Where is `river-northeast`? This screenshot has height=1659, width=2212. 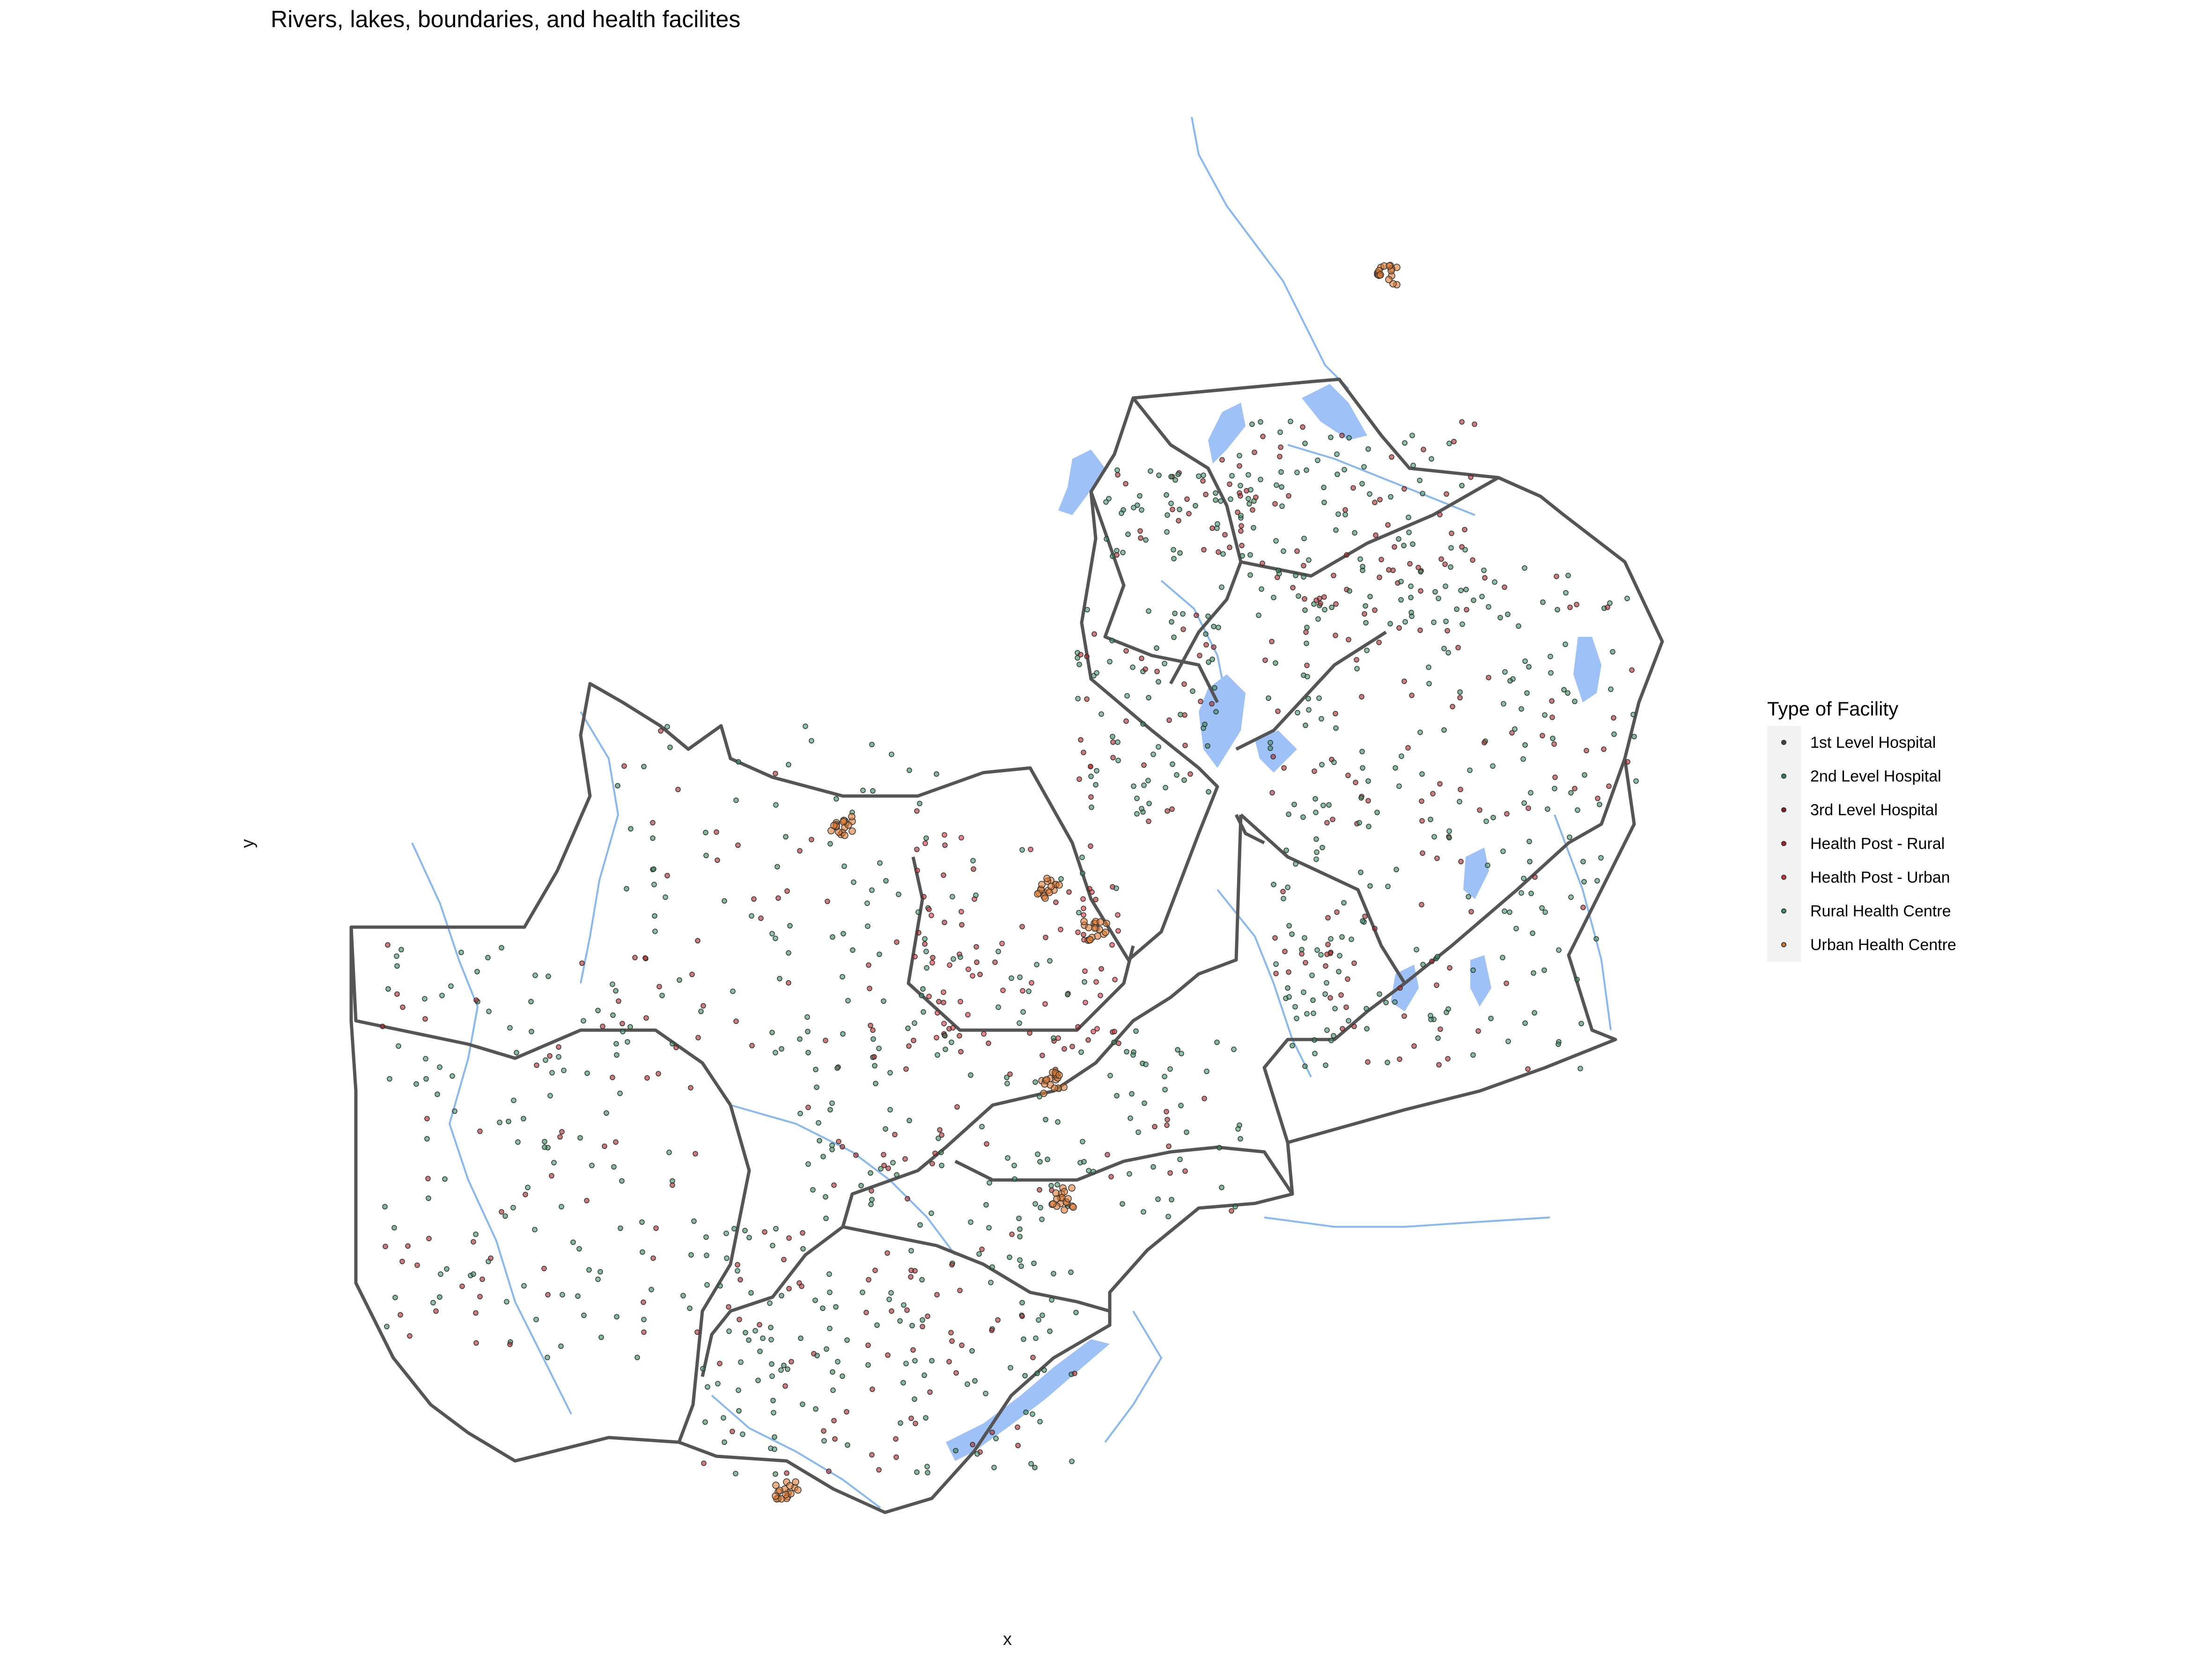
river-northeast is located at coordinates (1381, 480).